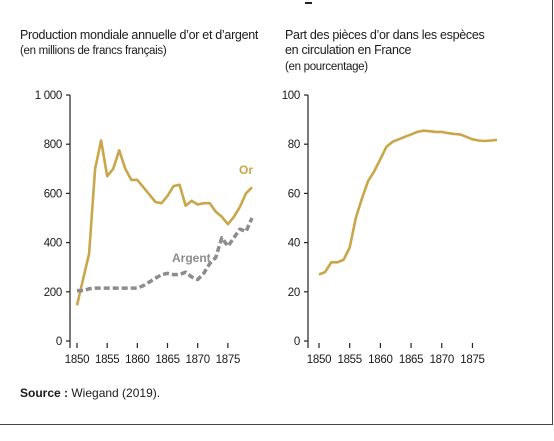 The image size is (554, 441). I want to click on left-y-tick-label: 800, so click(53, 145).